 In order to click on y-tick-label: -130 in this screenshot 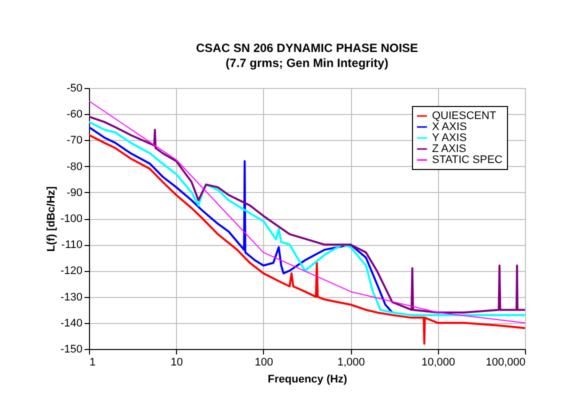, I will do `click(71, 297)`.